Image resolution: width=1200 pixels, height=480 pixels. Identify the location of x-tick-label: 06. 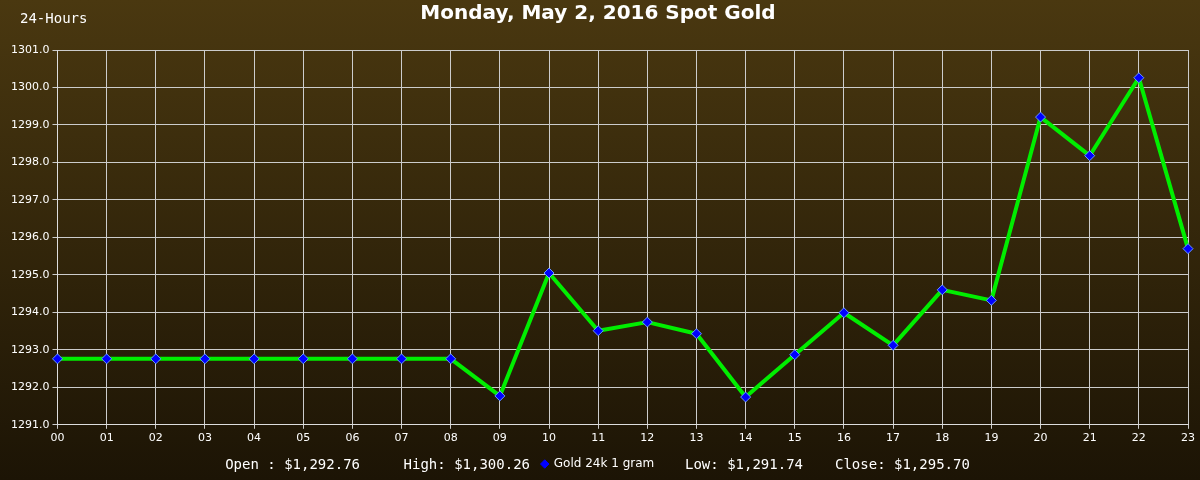
(352, 438).